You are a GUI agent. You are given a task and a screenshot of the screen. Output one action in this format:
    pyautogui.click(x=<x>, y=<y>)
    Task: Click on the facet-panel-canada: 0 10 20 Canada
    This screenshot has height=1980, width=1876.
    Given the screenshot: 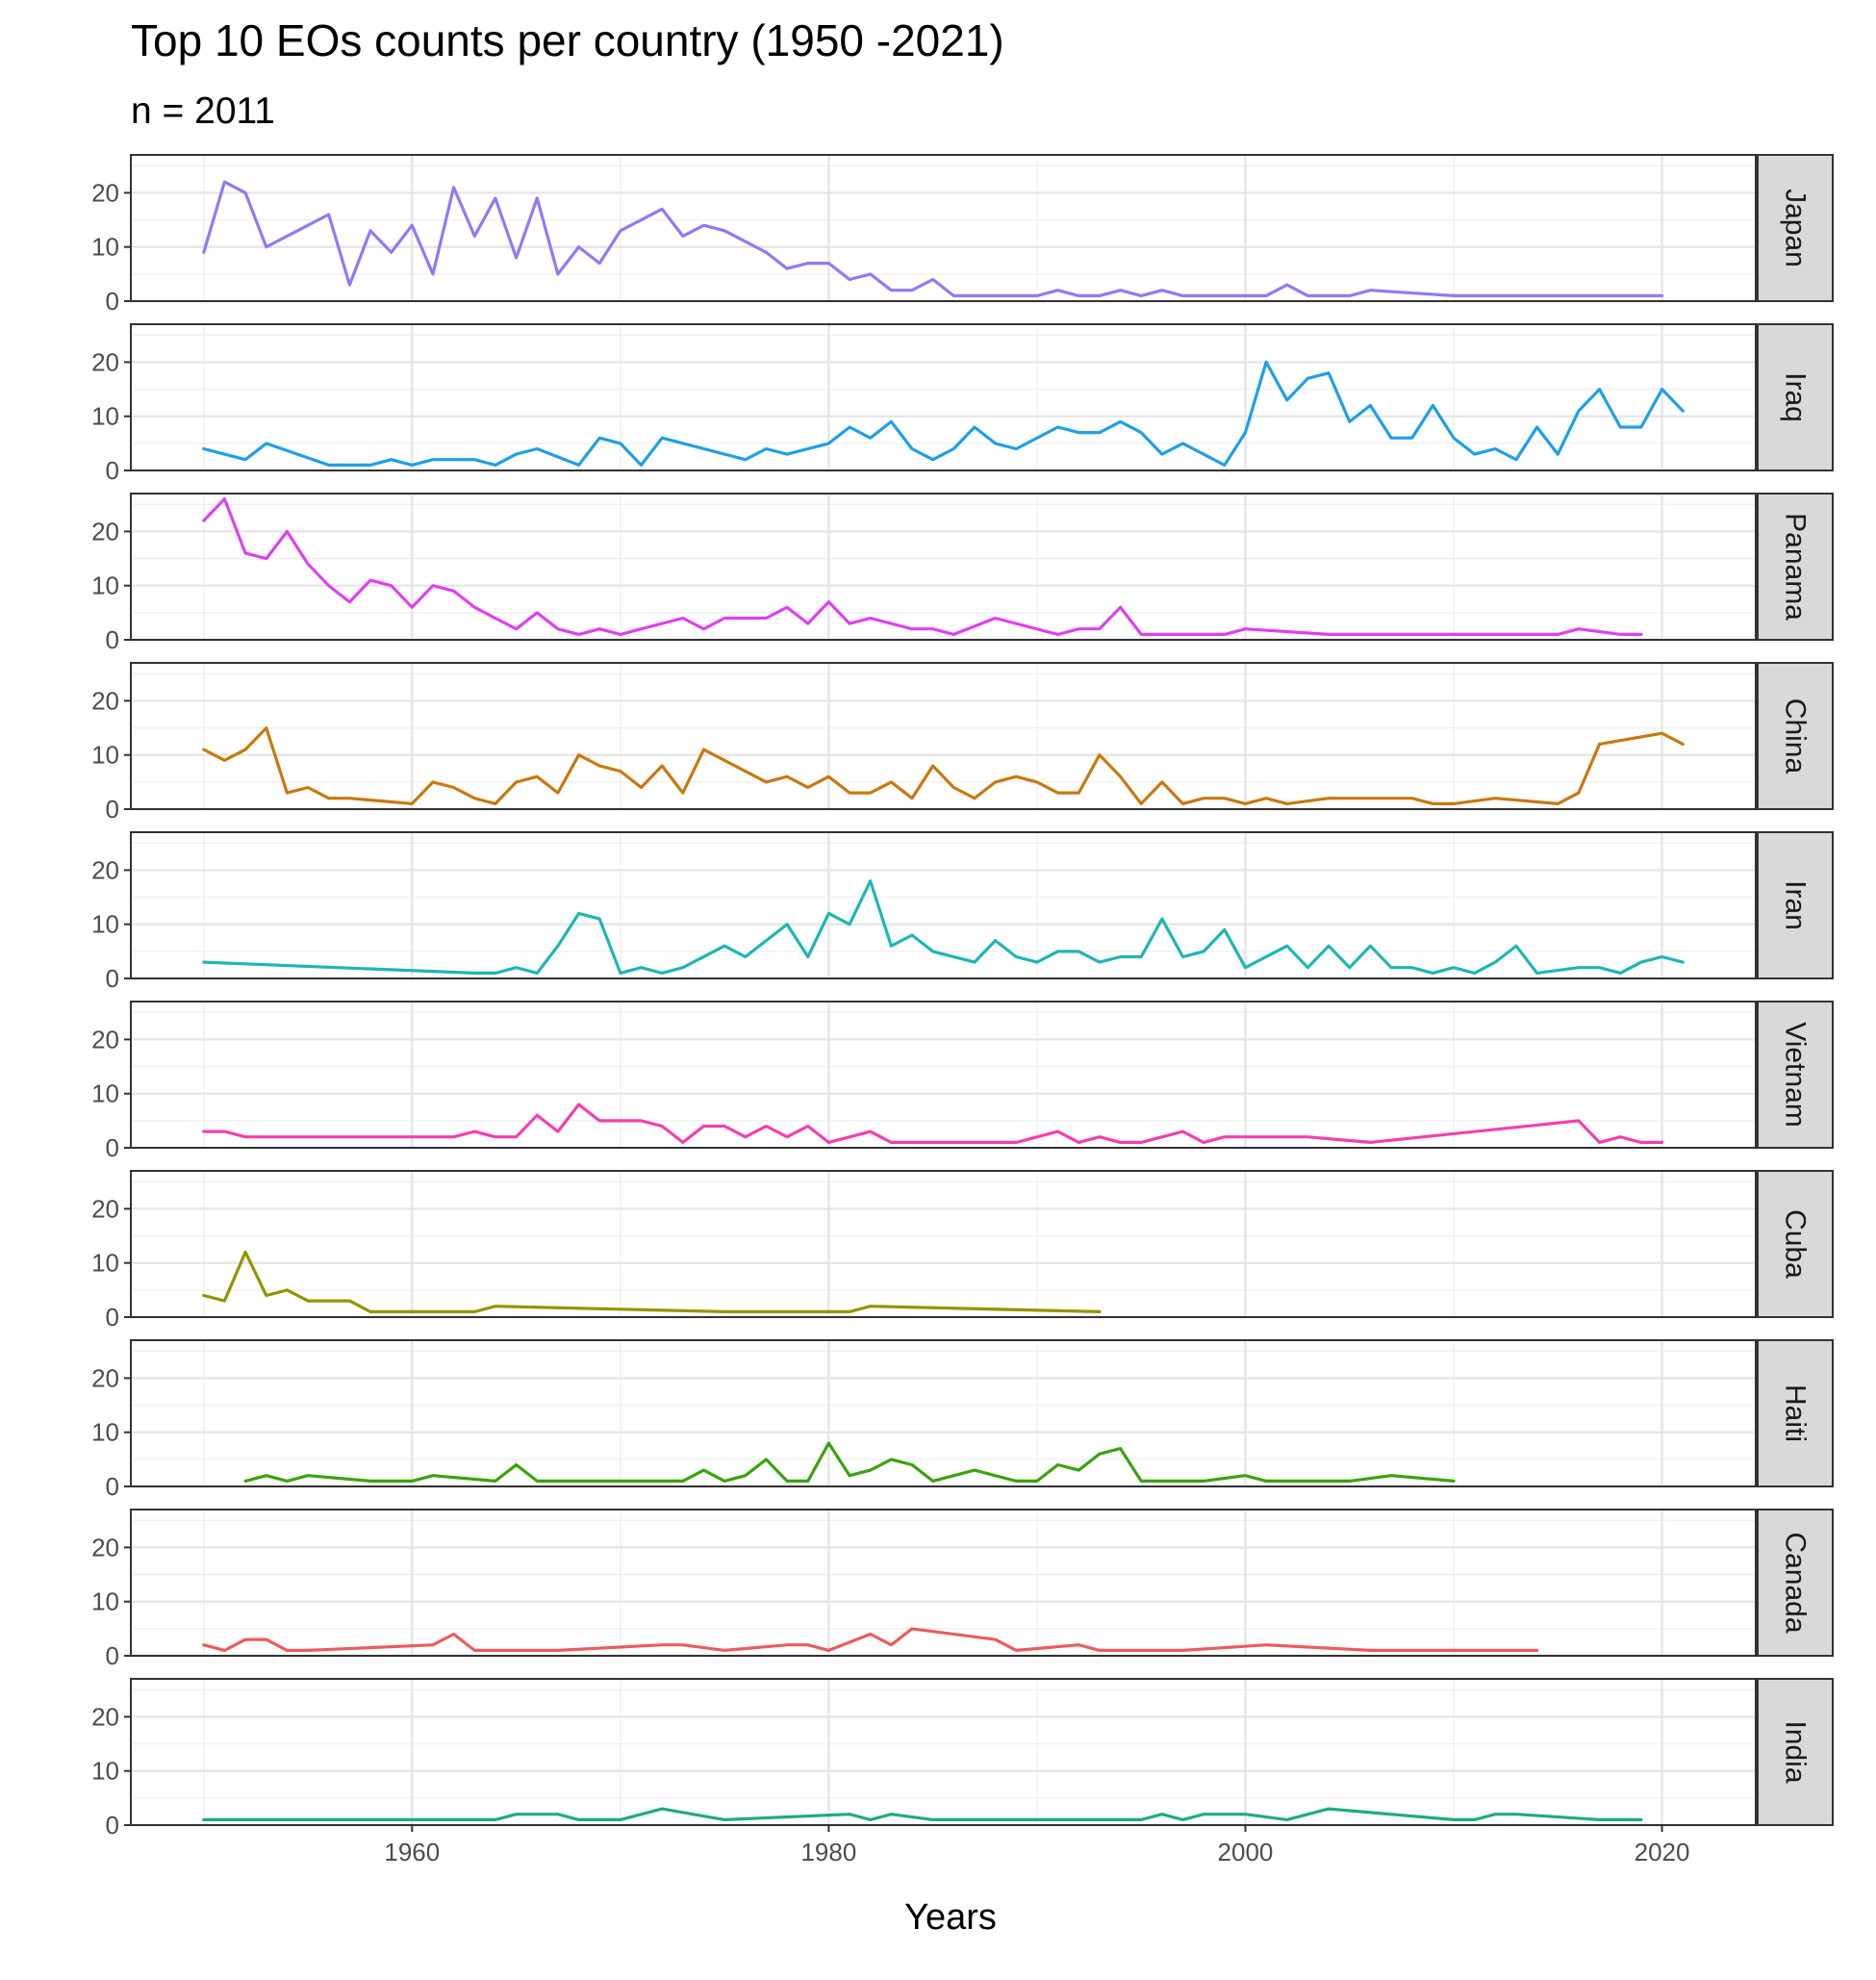 What is the action you would take?
    pyautogui.click(x=962, y=1589)
    